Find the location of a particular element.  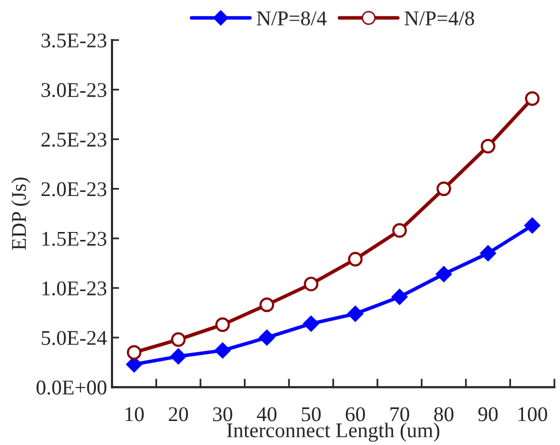

y-tick-label: 0.0E+00 is located at coordinates (71, 387).